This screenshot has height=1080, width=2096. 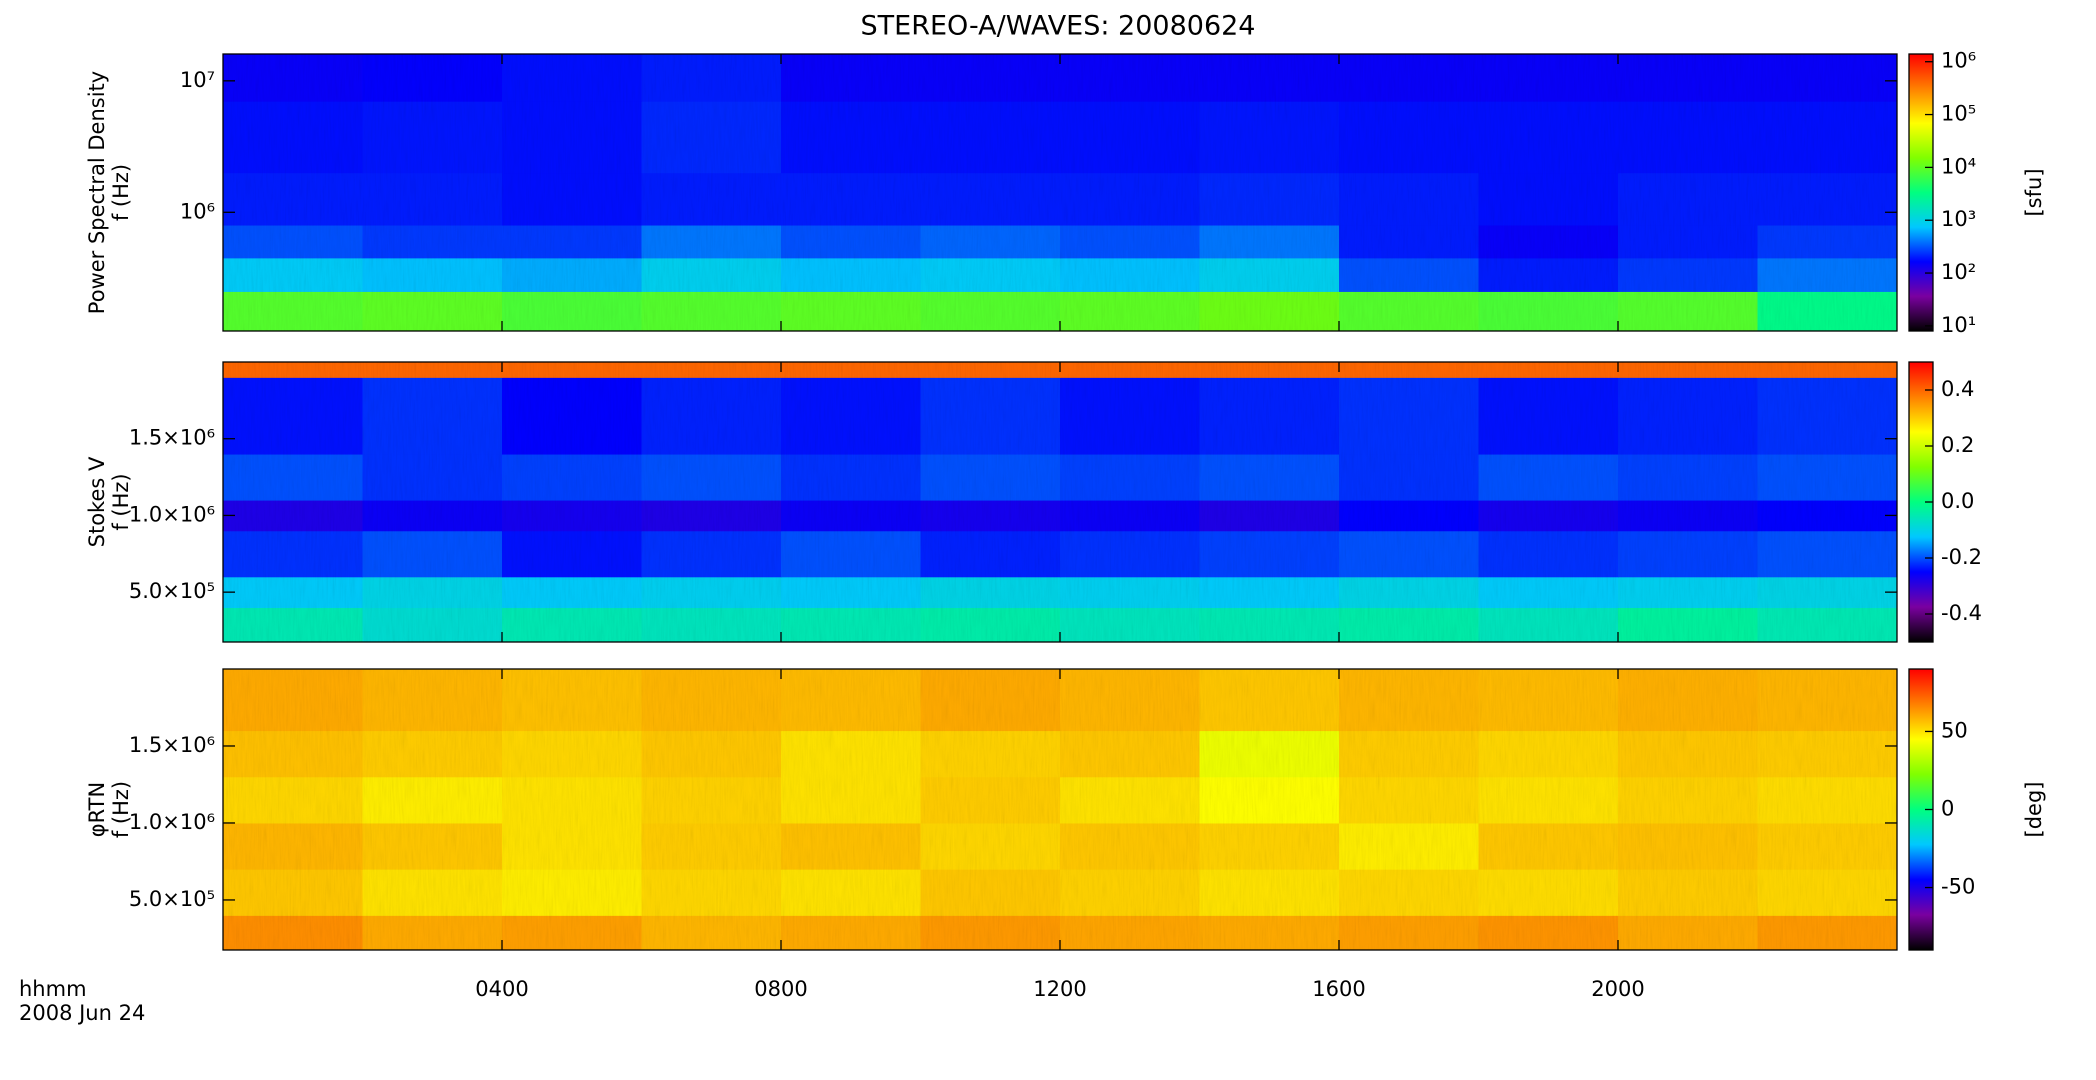 What do you see at coordinates (2034, 810) in the screenshot?
I see `colorbar-label: [deg]` at bounding box center [2034, 810].